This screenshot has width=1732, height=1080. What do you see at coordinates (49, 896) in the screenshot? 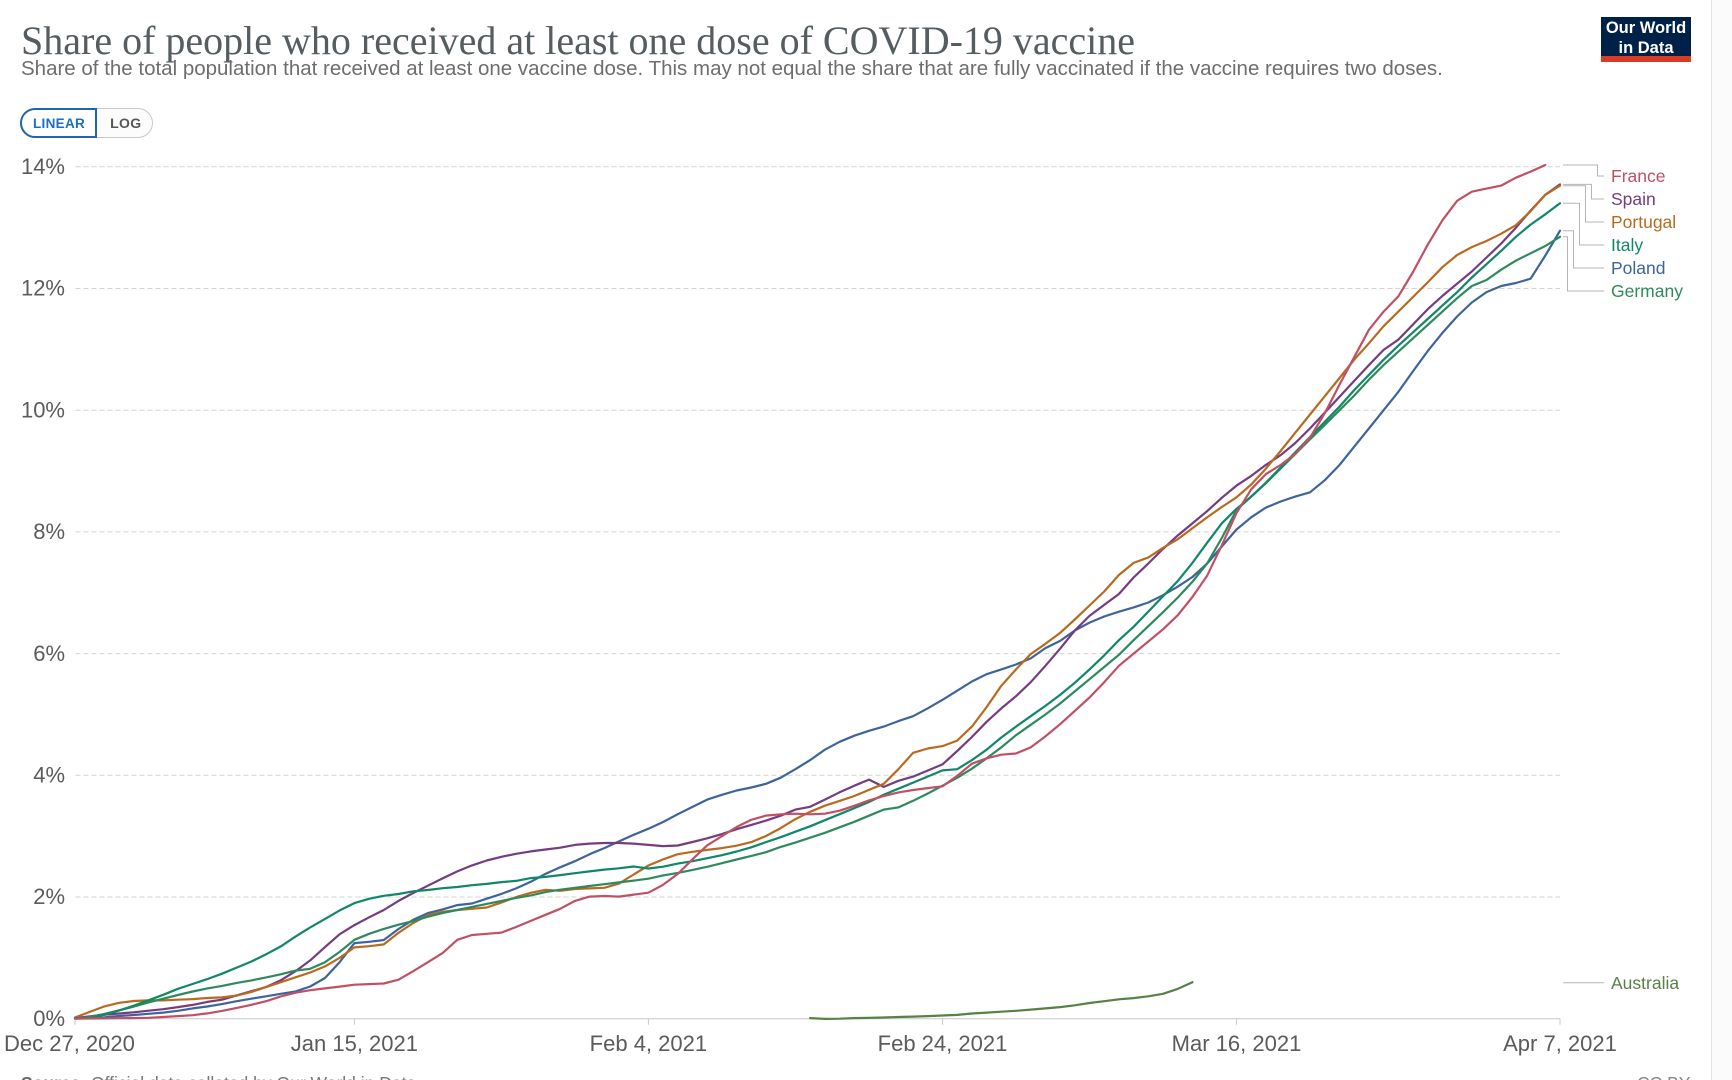
I see `svg-text: 2%` at bounding box center [49, 896].